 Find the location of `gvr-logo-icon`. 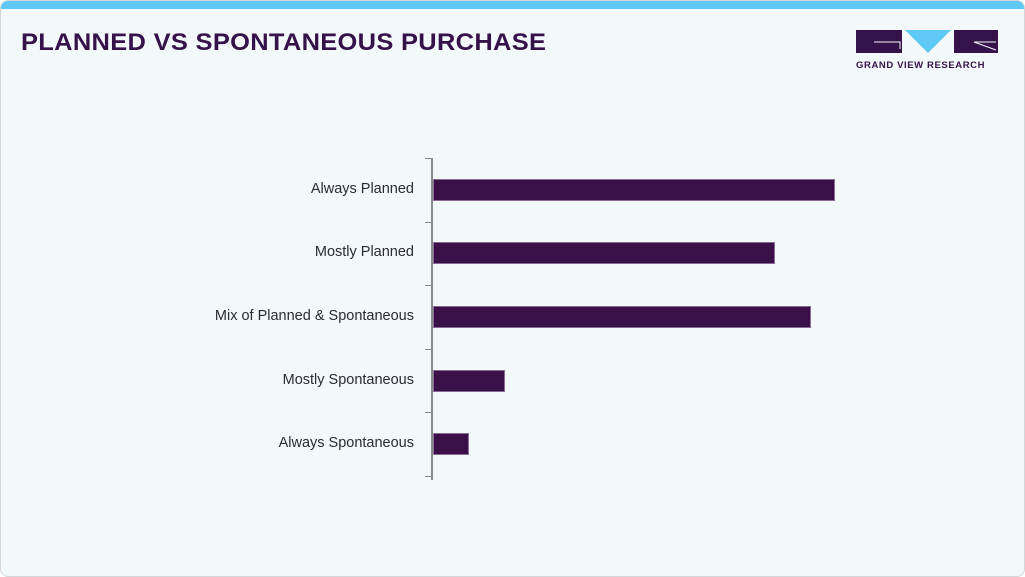

gvr-logo-icon is located at coordinates (927, 41).